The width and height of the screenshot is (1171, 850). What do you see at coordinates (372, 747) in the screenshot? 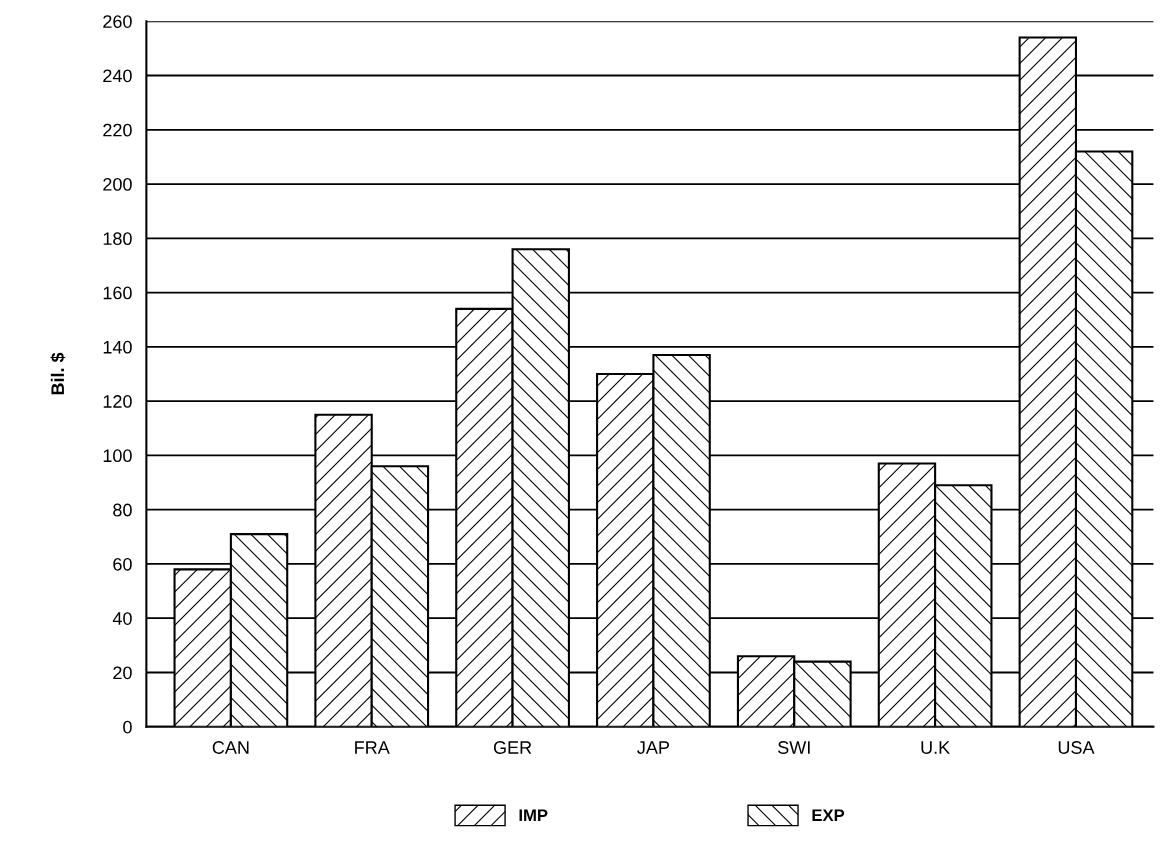
I see `x-tick-label: FRA` at bounding box center [372, 747].